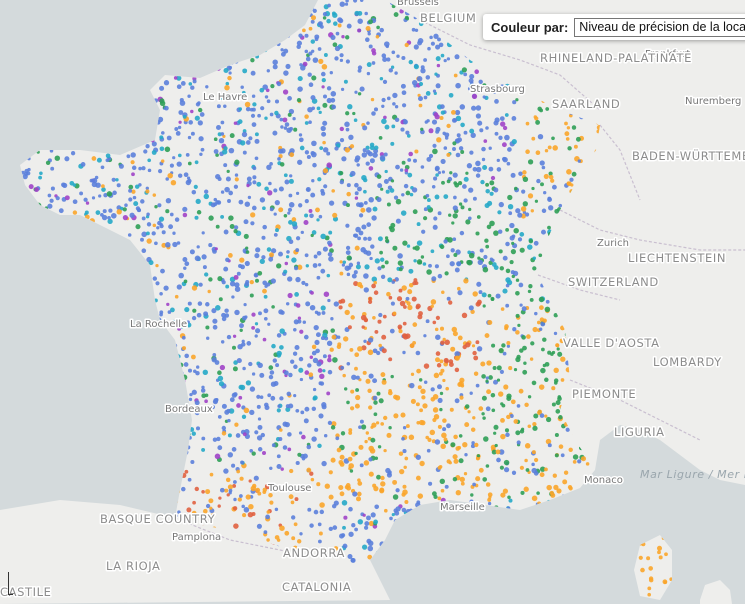  What do you see at coordinates (659, 27) in the screenshot?
I see `color-by-select: Niveau de précision de la localisation` at bounding box center [659, 27].